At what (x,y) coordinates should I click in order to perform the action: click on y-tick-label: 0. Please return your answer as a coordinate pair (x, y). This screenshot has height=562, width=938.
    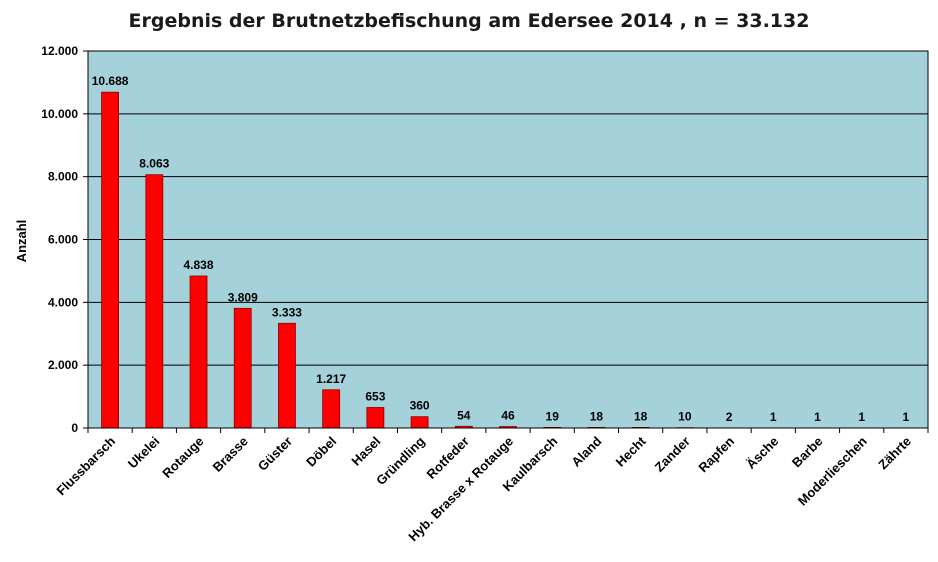
    Looking at the image, I should click on (74, 428).